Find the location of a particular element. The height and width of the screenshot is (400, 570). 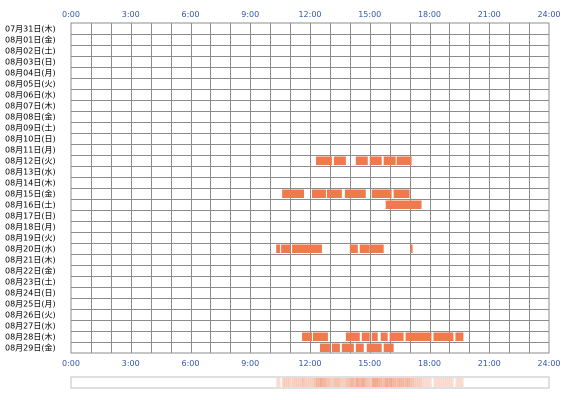

row-label: 08月26日(火) is located at coordinates (30, 315).